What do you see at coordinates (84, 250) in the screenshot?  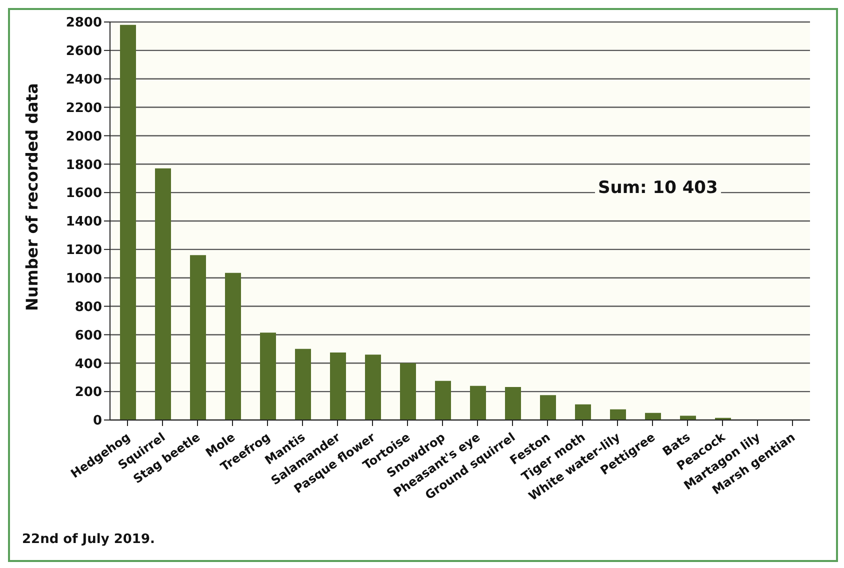 I see `y-tick-label: 1200` at bounding box center [84, 250].